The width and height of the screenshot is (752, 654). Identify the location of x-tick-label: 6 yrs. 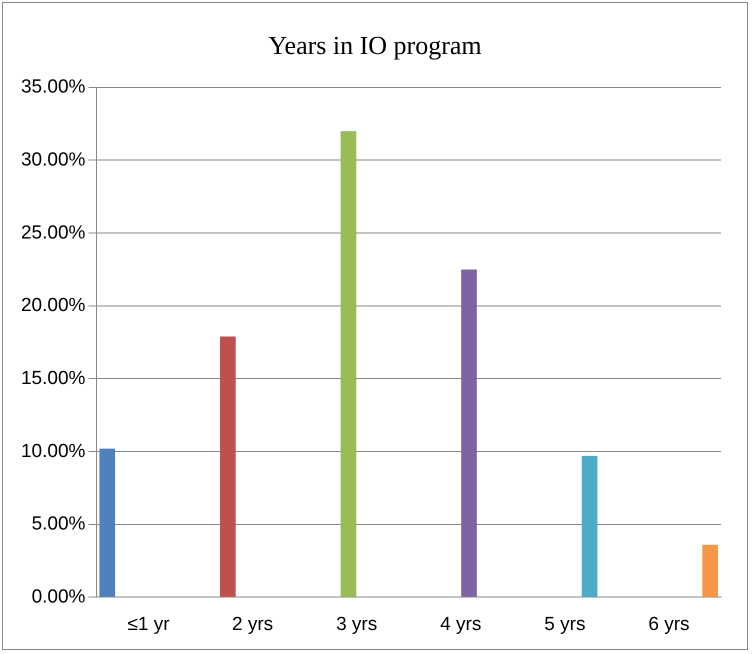
(669, 624).